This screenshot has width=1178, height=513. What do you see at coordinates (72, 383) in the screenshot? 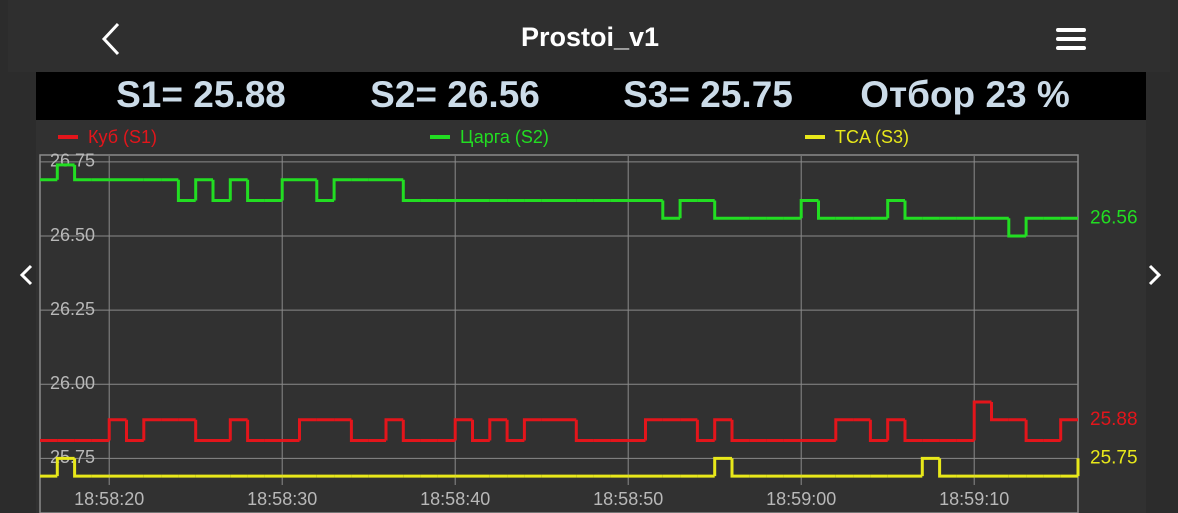
I see `y-tick-label: 26.00` at bounding box center [72, 383].